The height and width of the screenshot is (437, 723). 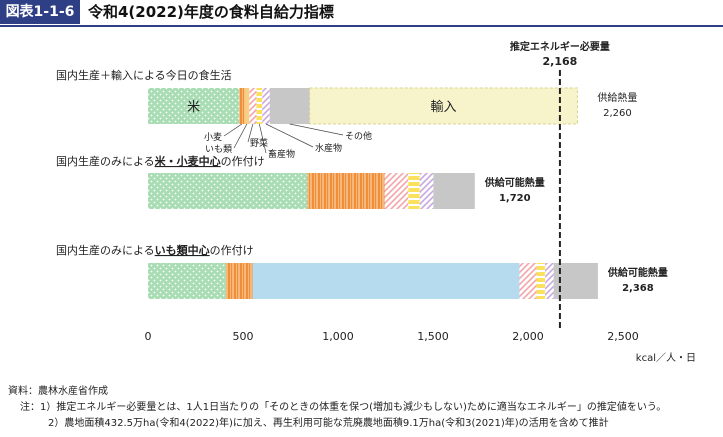 I want to click on callout-label: 畜産物, so click(x=281, y=154).